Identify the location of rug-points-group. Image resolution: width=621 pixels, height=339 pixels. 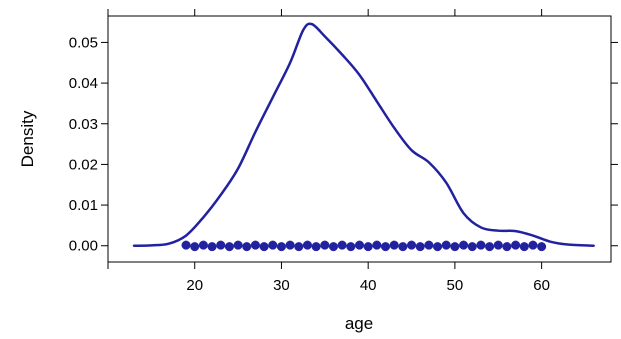
(364, 246).